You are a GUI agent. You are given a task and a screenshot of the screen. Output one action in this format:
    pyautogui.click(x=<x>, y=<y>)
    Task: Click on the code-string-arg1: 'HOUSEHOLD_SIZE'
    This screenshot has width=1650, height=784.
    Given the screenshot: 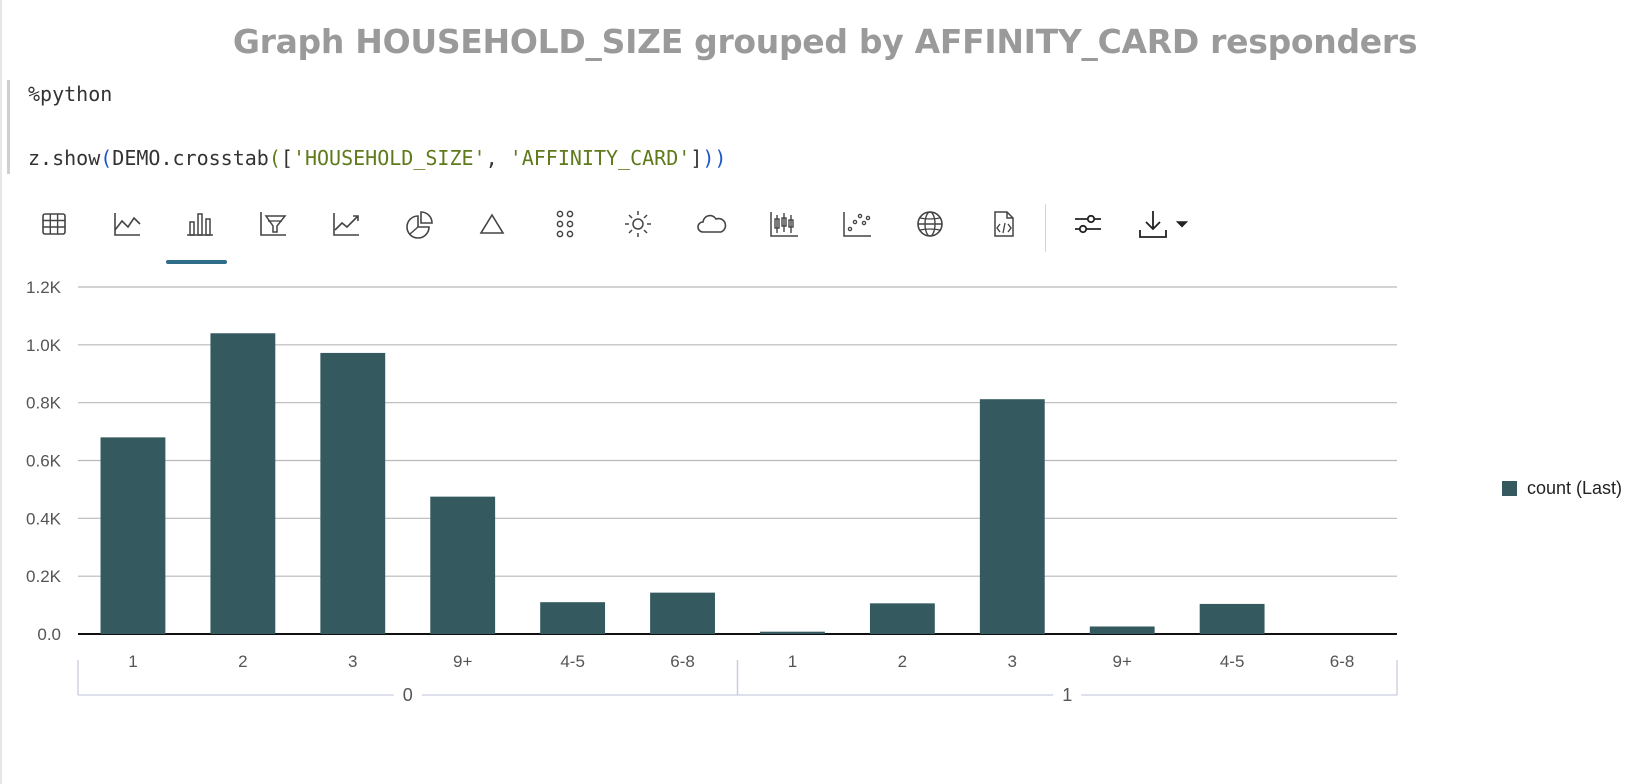 What is the action you would take?
    pyautogui.click(x=389, y=158)
    